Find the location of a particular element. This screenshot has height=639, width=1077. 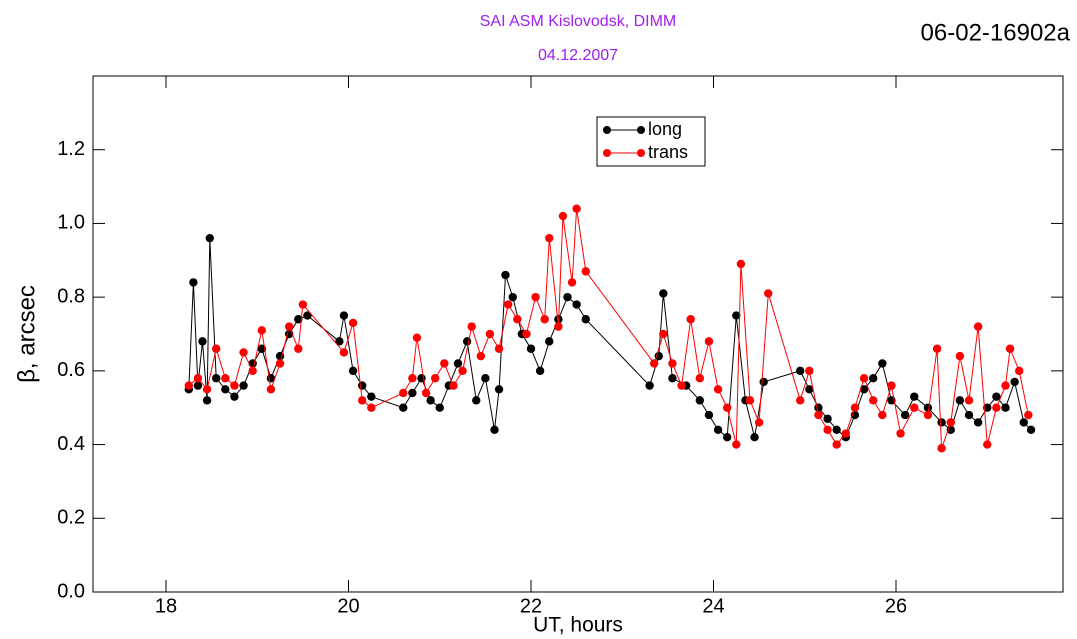

annotation: 06-02-16902a is located at coordinates (996, 32).